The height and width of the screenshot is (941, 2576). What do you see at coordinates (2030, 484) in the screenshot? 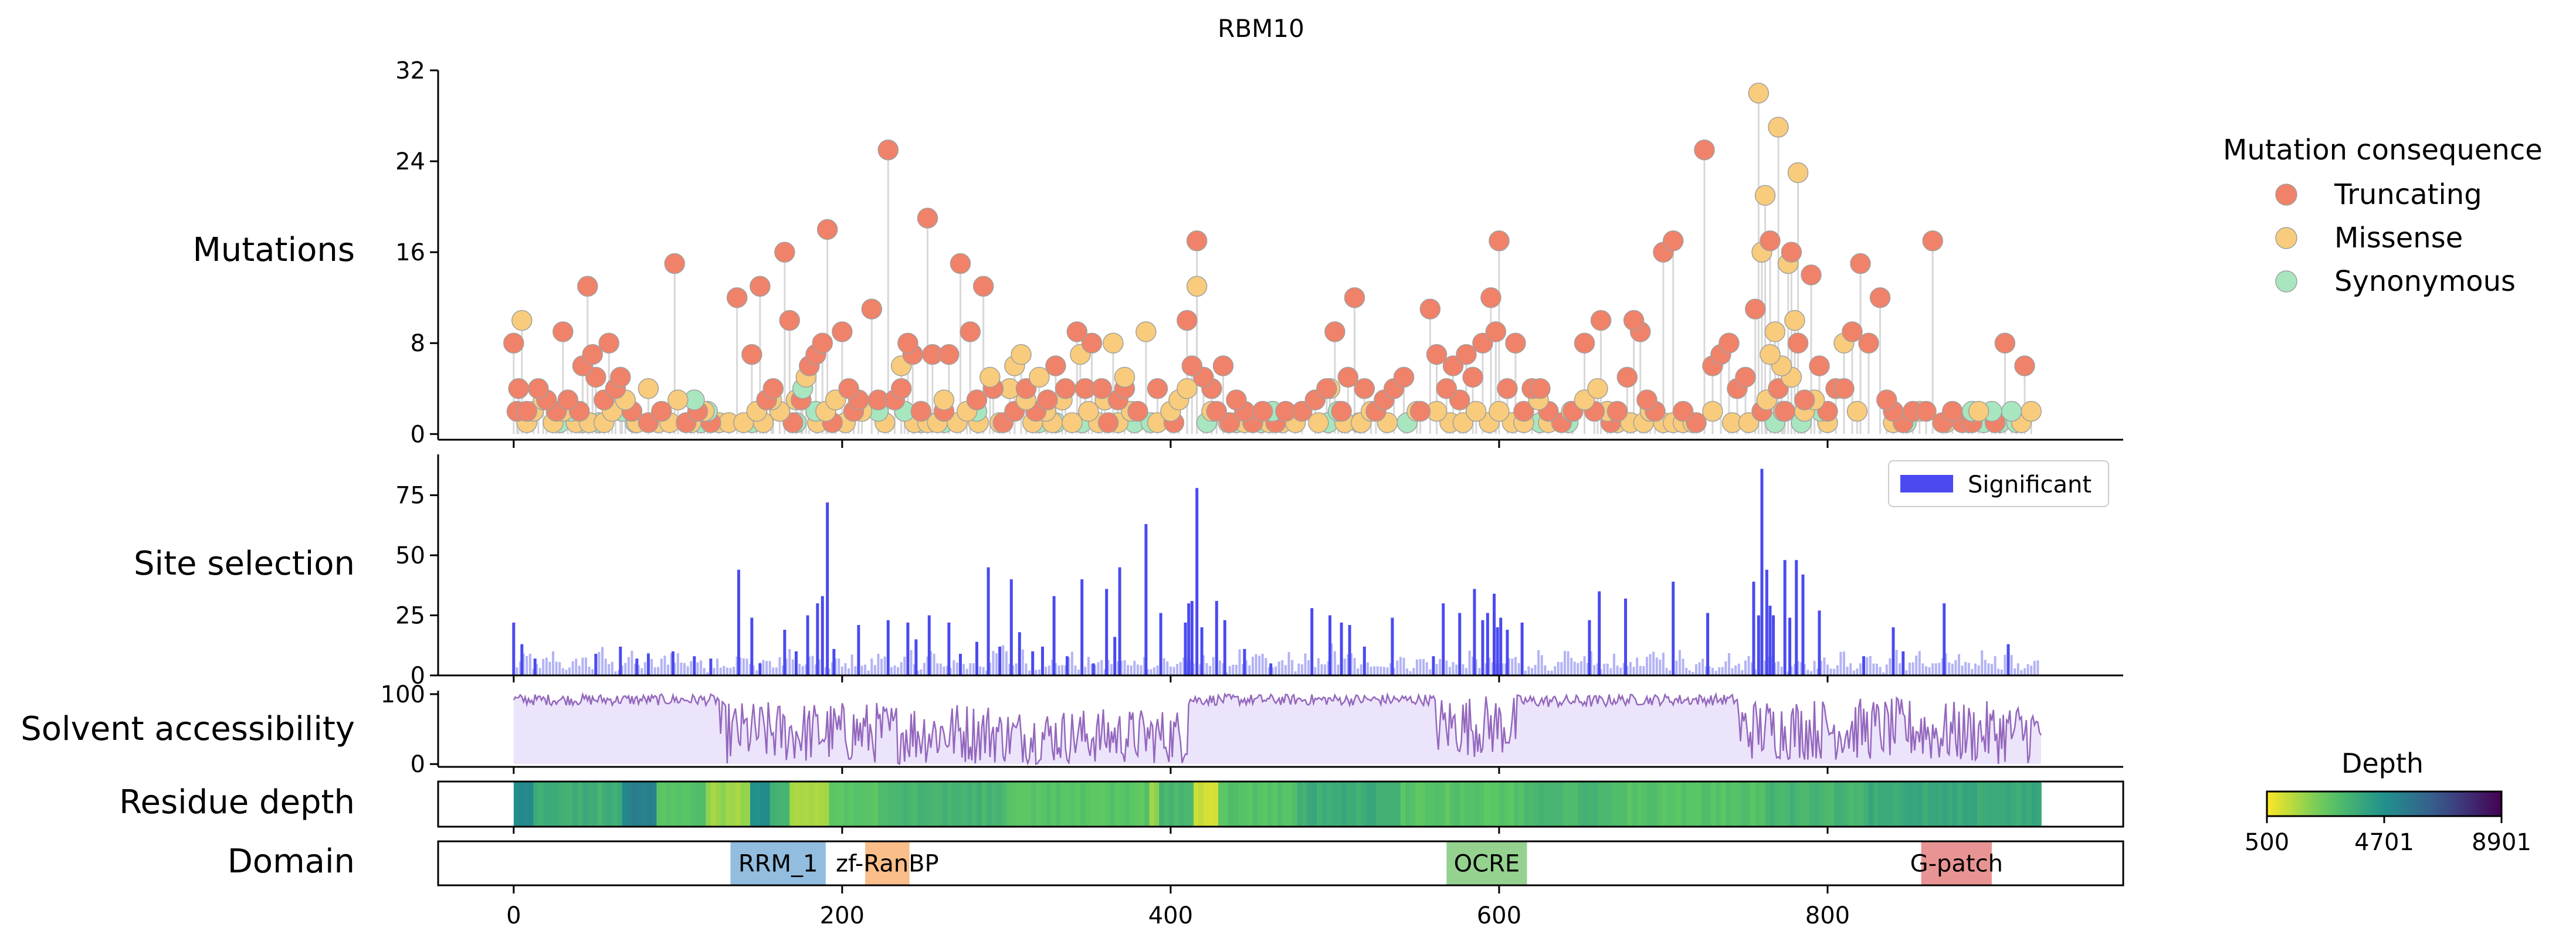
I see `significant-legend-label: Significant` at bounding box center [2030, 484].